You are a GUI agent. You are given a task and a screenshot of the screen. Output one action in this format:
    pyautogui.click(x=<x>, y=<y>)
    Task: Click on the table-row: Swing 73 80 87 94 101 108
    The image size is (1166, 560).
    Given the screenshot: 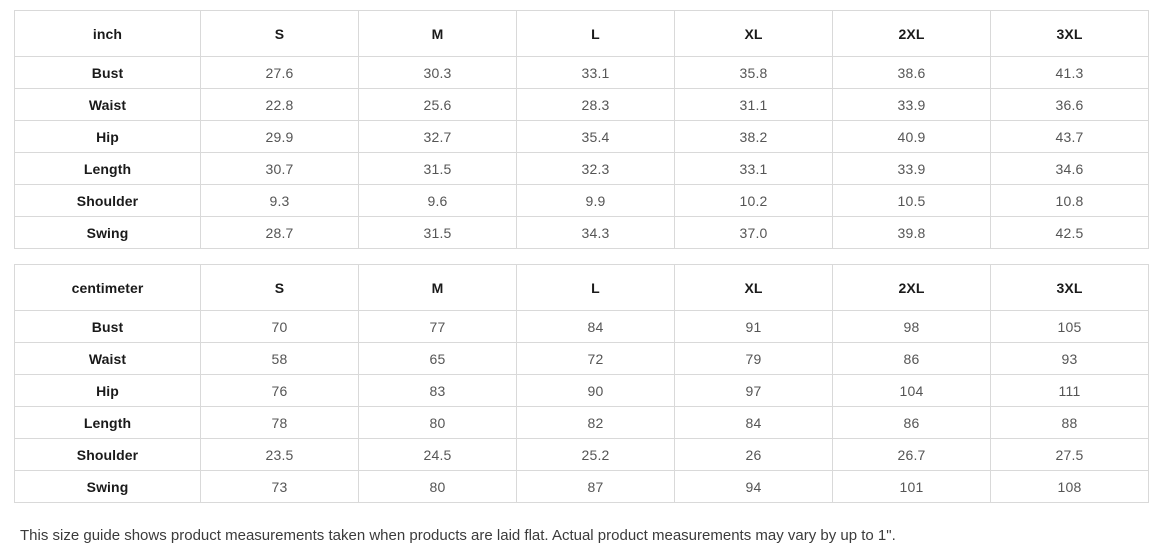 What is the action you would take?
    pyautogui.click(x=581, y=486)
    